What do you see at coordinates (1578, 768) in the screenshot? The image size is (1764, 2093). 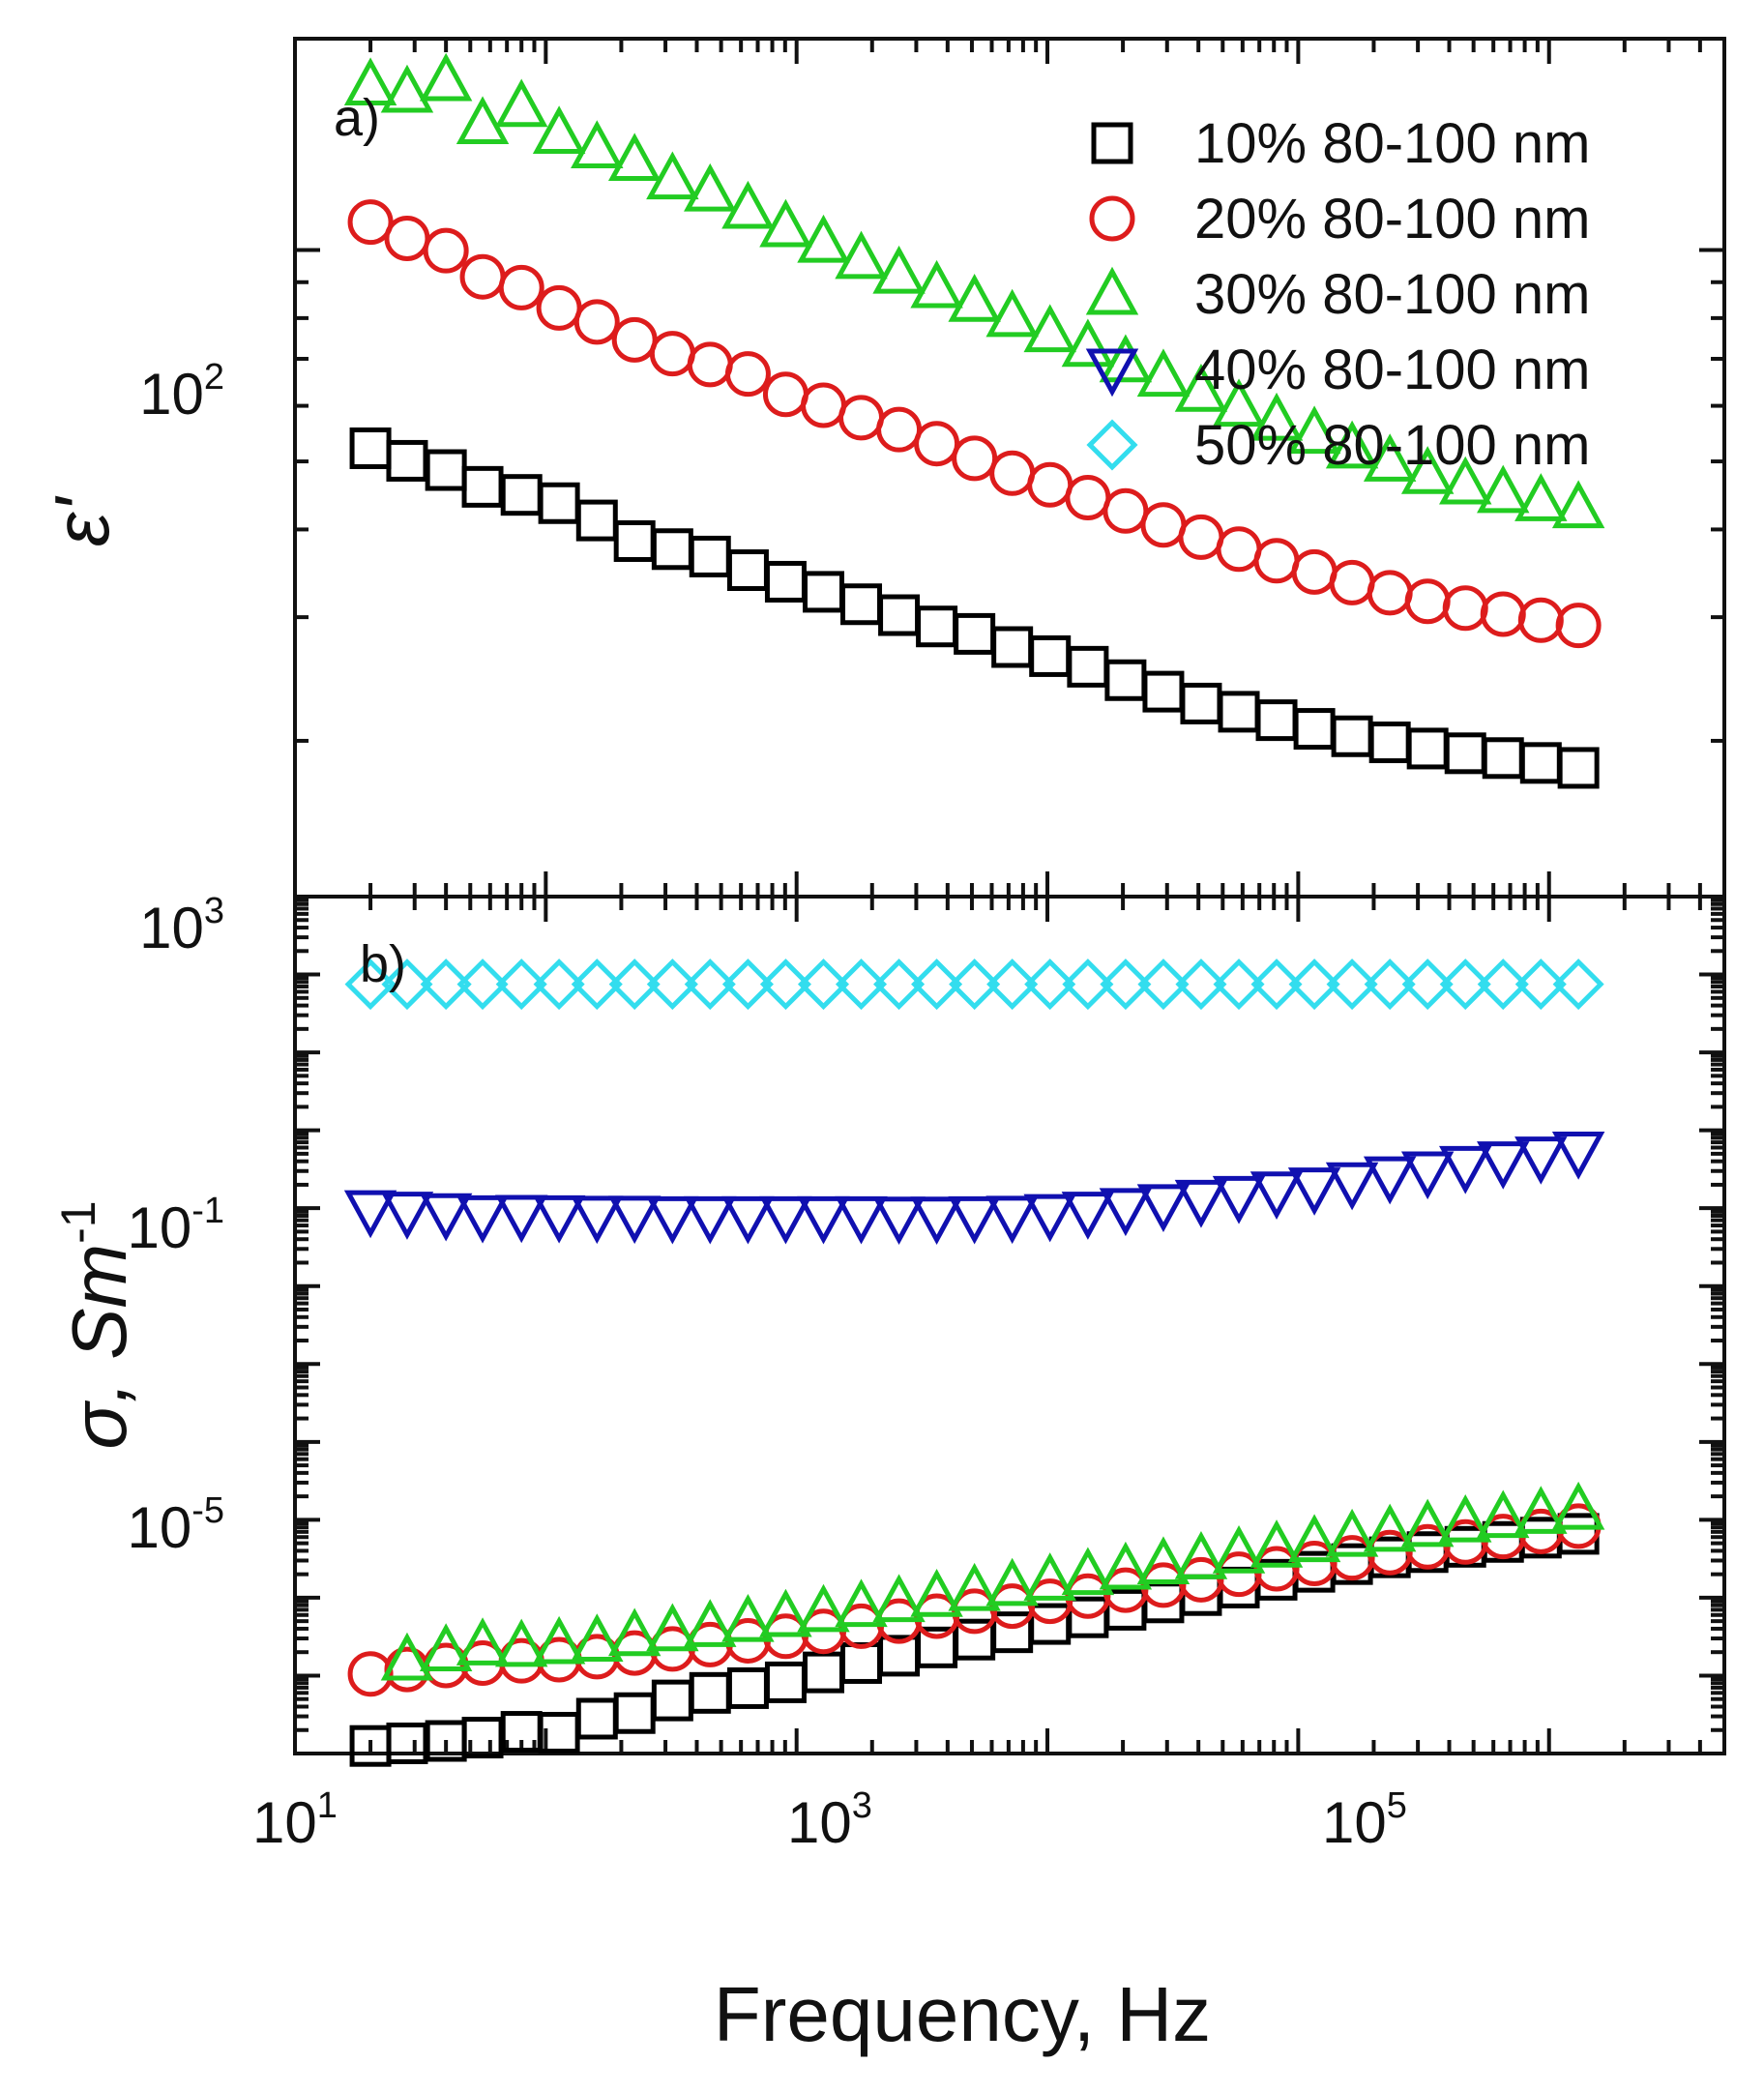 I see `panel-a-series-1-point` at bounding box center [1578, 768].